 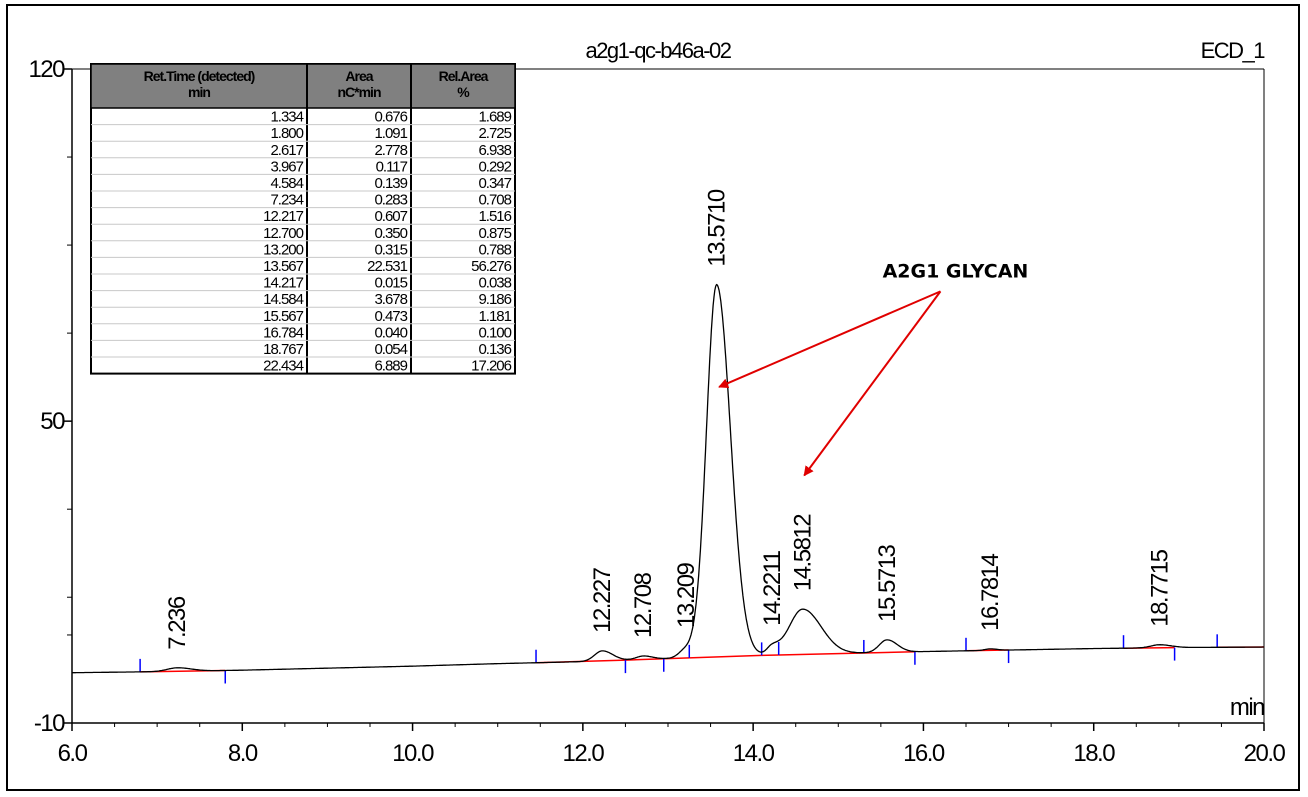 I want to click on table-header-bg, so click(x=303, y=86).